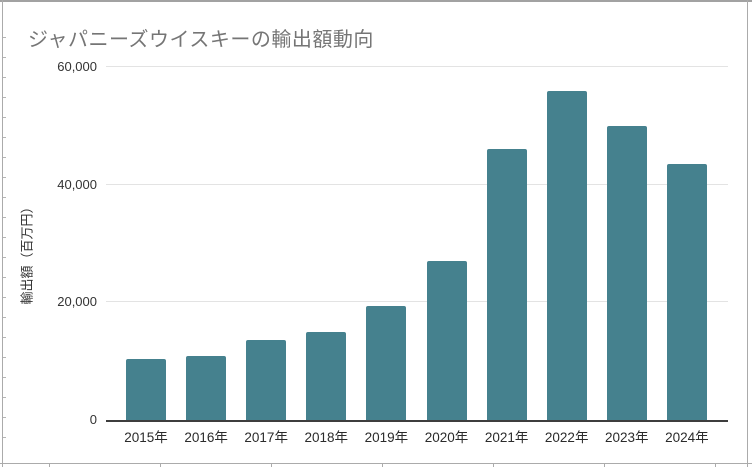  What do you see at coordinates (566, 437) in the screenshot?
I see `x-tick-label: 2022年` at bounding box center [566, 437].